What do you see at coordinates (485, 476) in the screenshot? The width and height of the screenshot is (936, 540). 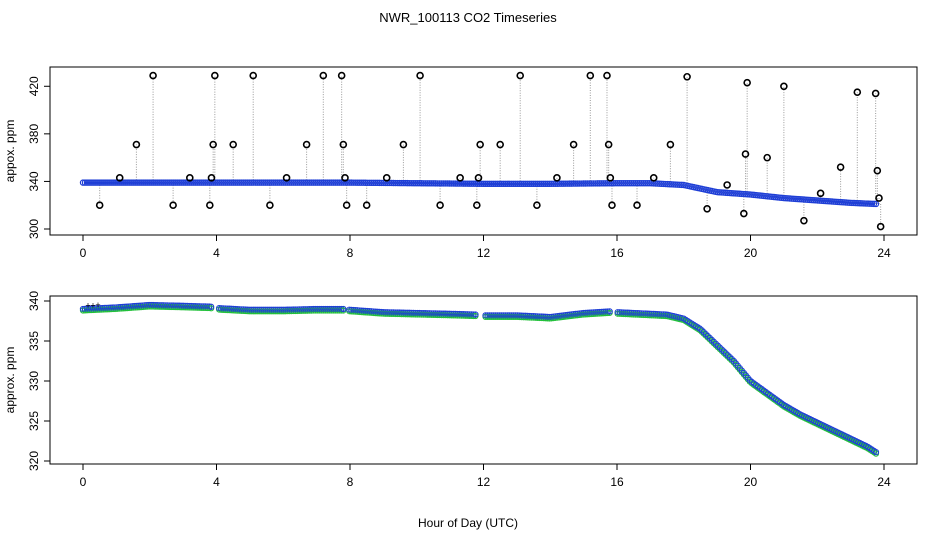 I see `bottom-x-axis: 0 4 8 12 16 20 24` at bounding box center [485, 476].